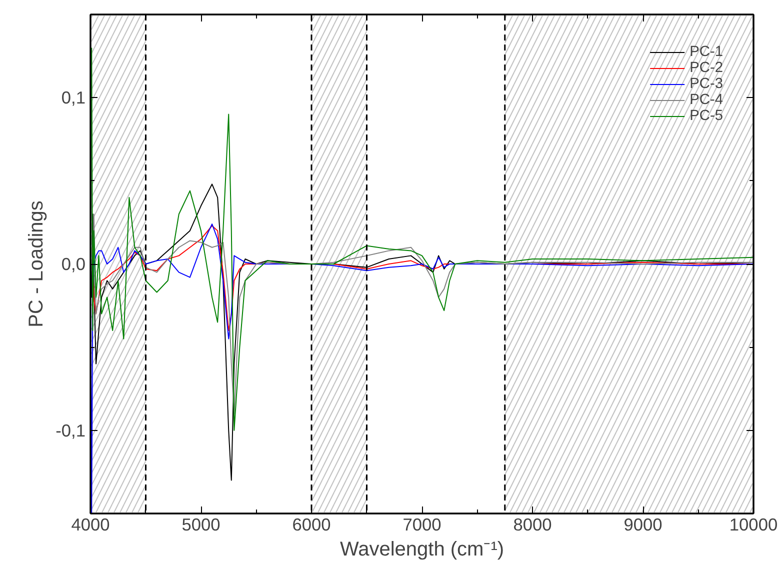 The height and width of the screenshot is (583, 781). Describe the element at coordinates (706, 68) in the screenshot. I see `legend-label: PC-2` at that location.